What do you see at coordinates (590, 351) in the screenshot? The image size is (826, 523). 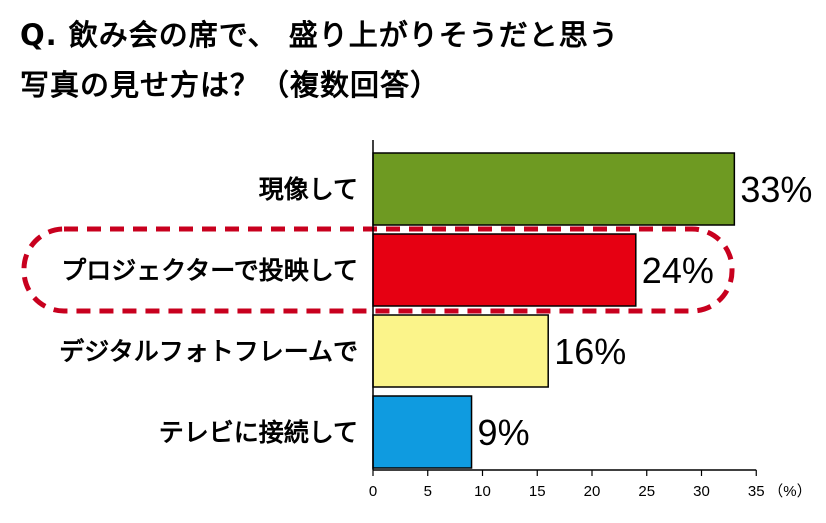 I see `data-label: 16%` at bounding box center [590, 351].